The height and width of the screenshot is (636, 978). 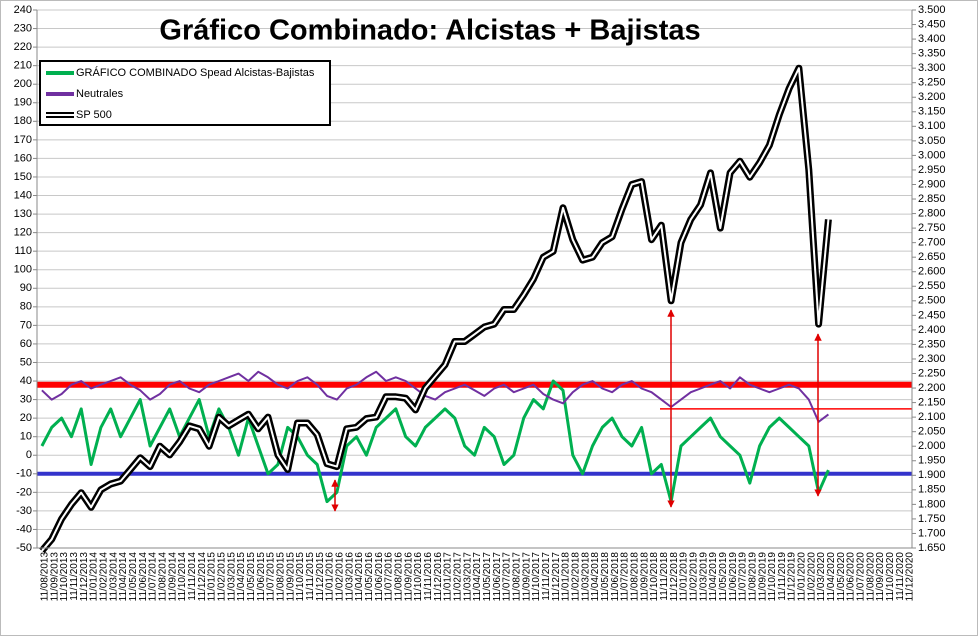 I want to click on y2-tick-label: 2.750, so click(x=932, y=228).